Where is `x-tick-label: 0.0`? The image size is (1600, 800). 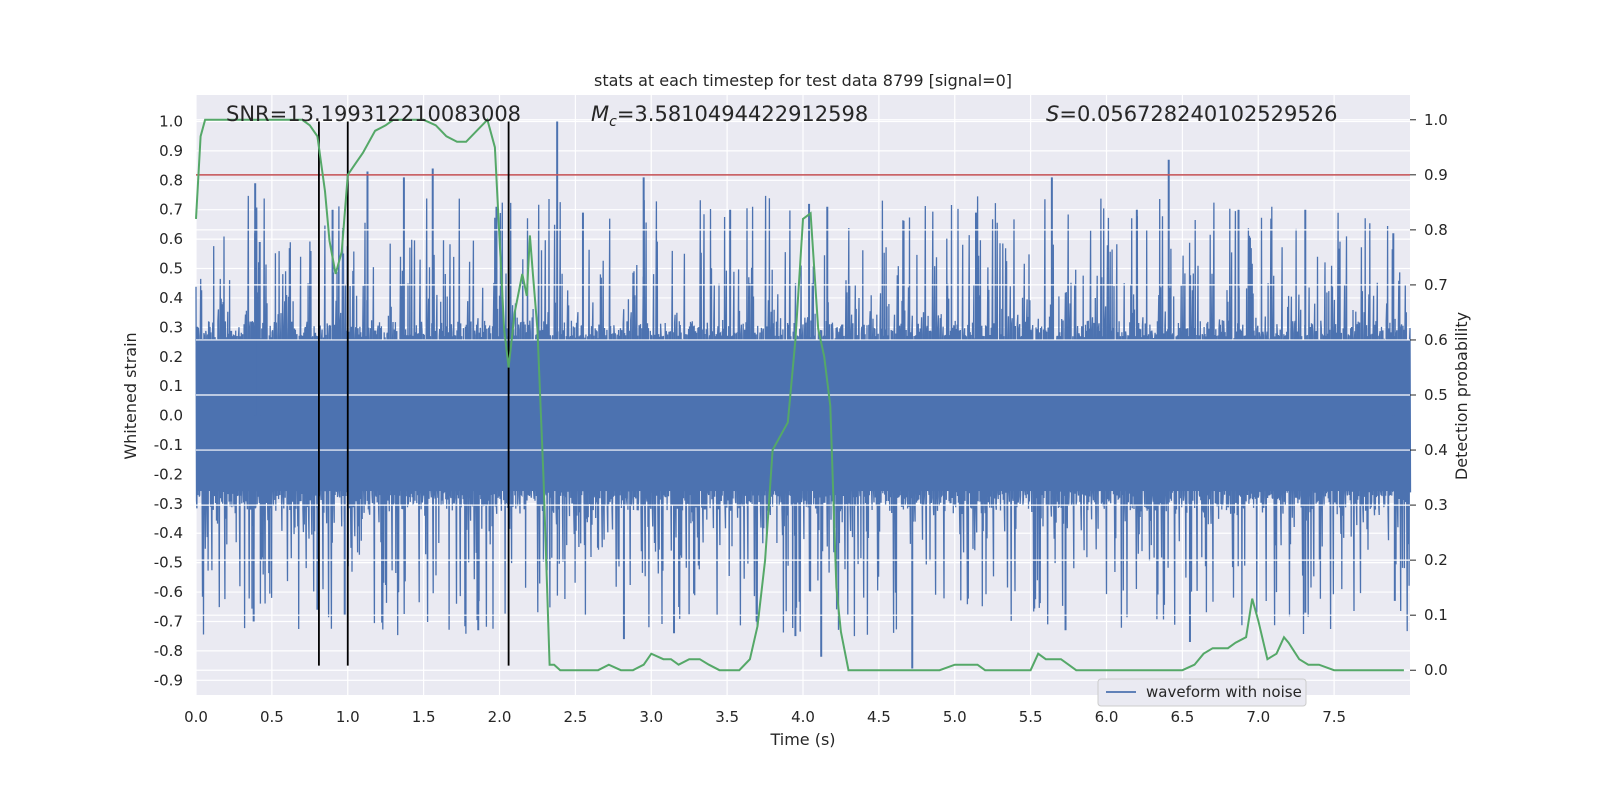 x-tick-label: 0.0 is located at coordinates (196, 717).